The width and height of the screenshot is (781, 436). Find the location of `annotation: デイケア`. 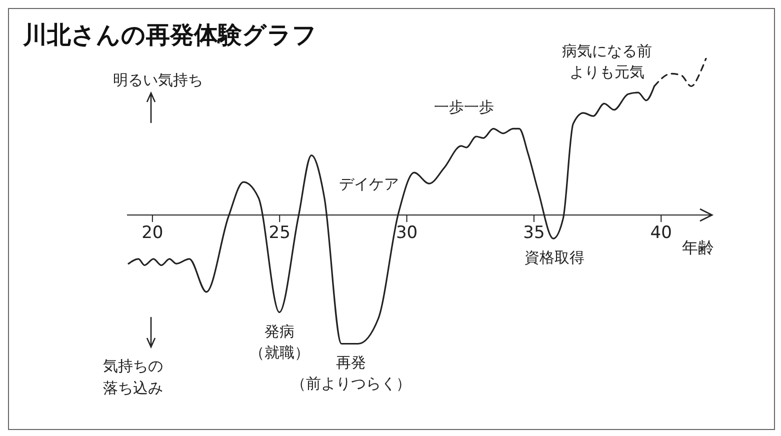

annotation: デイケア is located at coordinates (369, 184).